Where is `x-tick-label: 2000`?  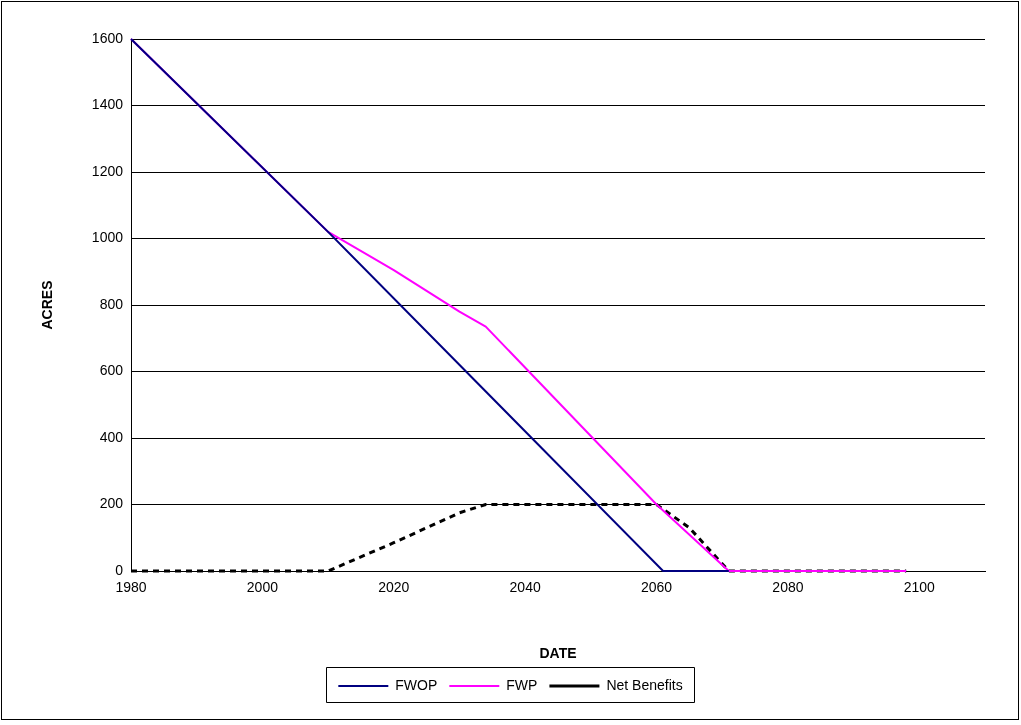 x-tick-label: 2000 is located at coordinates (262, 587).